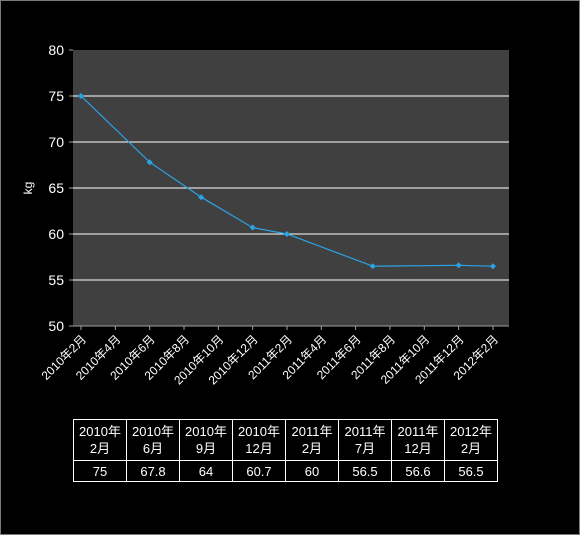 The width and height of the screenshot is (580, 535). What do you see at coordinates (418, 471) in the screenshot?
I see `table-value-cell: 56.6` at bounding box center [418, 471].